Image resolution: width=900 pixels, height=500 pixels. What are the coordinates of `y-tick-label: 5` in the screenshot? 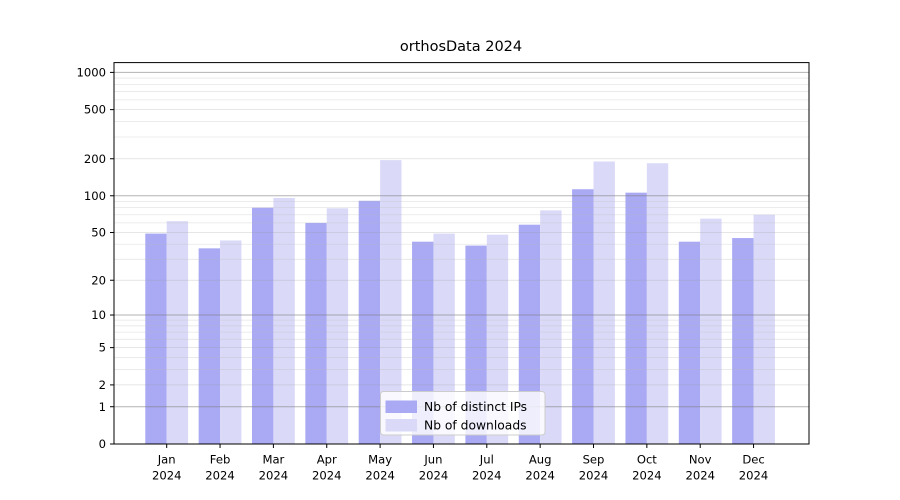 It's located at (102, 348).